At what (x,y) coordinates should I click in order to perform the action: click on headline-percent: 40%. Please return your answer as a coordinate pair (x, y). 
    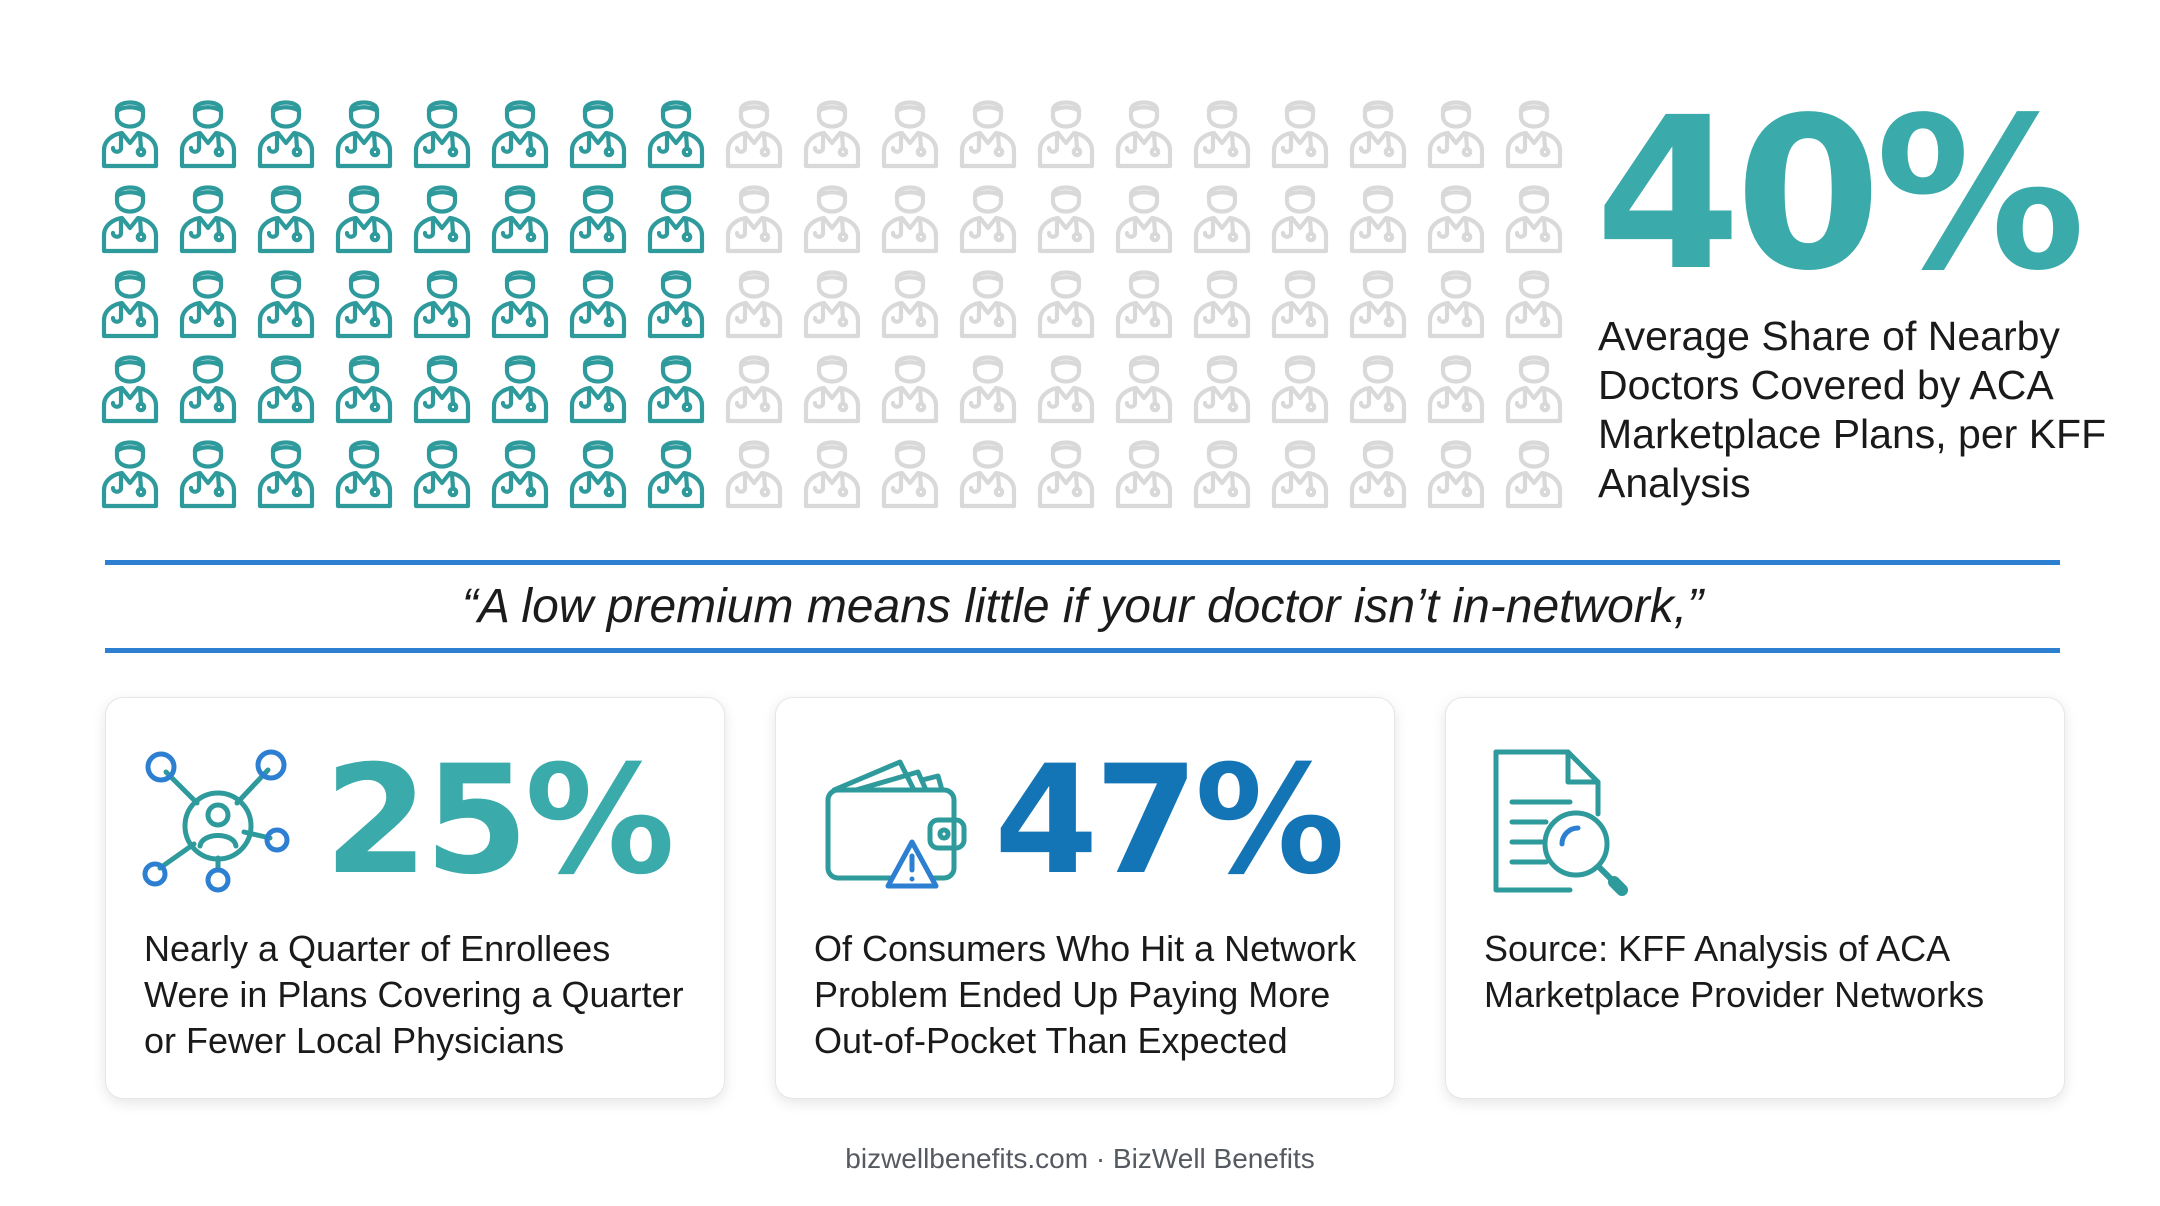
    Looking at the image, I should click on (1840, 194).